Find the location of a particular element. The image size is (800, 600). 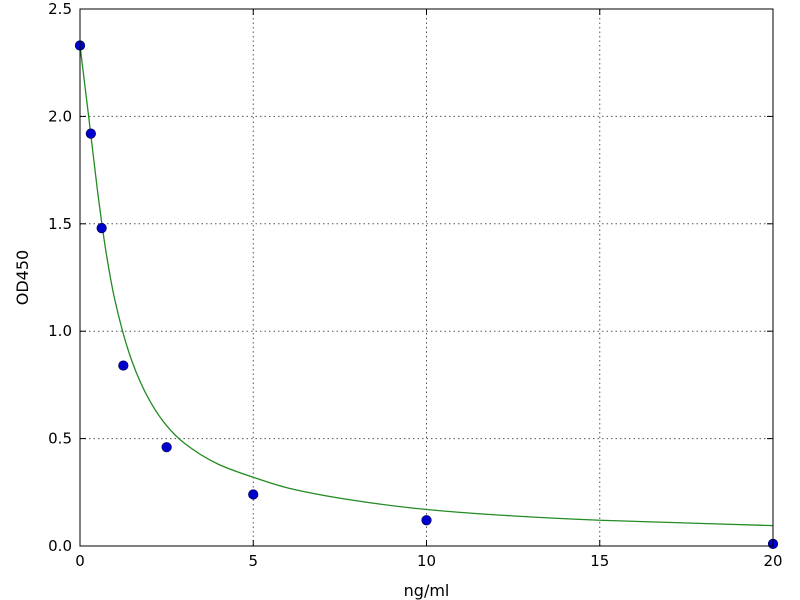

y-tick-label: 2.5 is located at coordinates (60, 9).